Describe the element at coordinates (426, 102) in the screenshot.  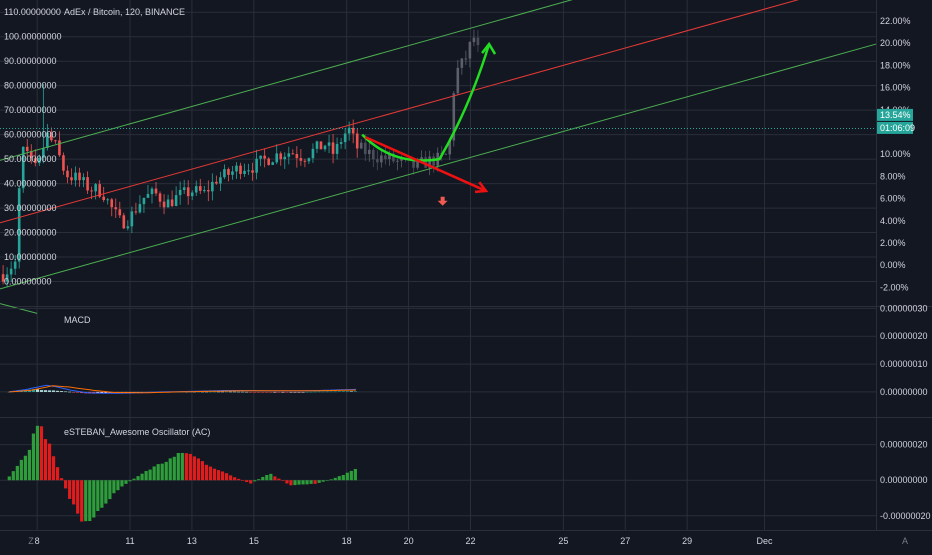
I see `green-curve-arrow` at that location.